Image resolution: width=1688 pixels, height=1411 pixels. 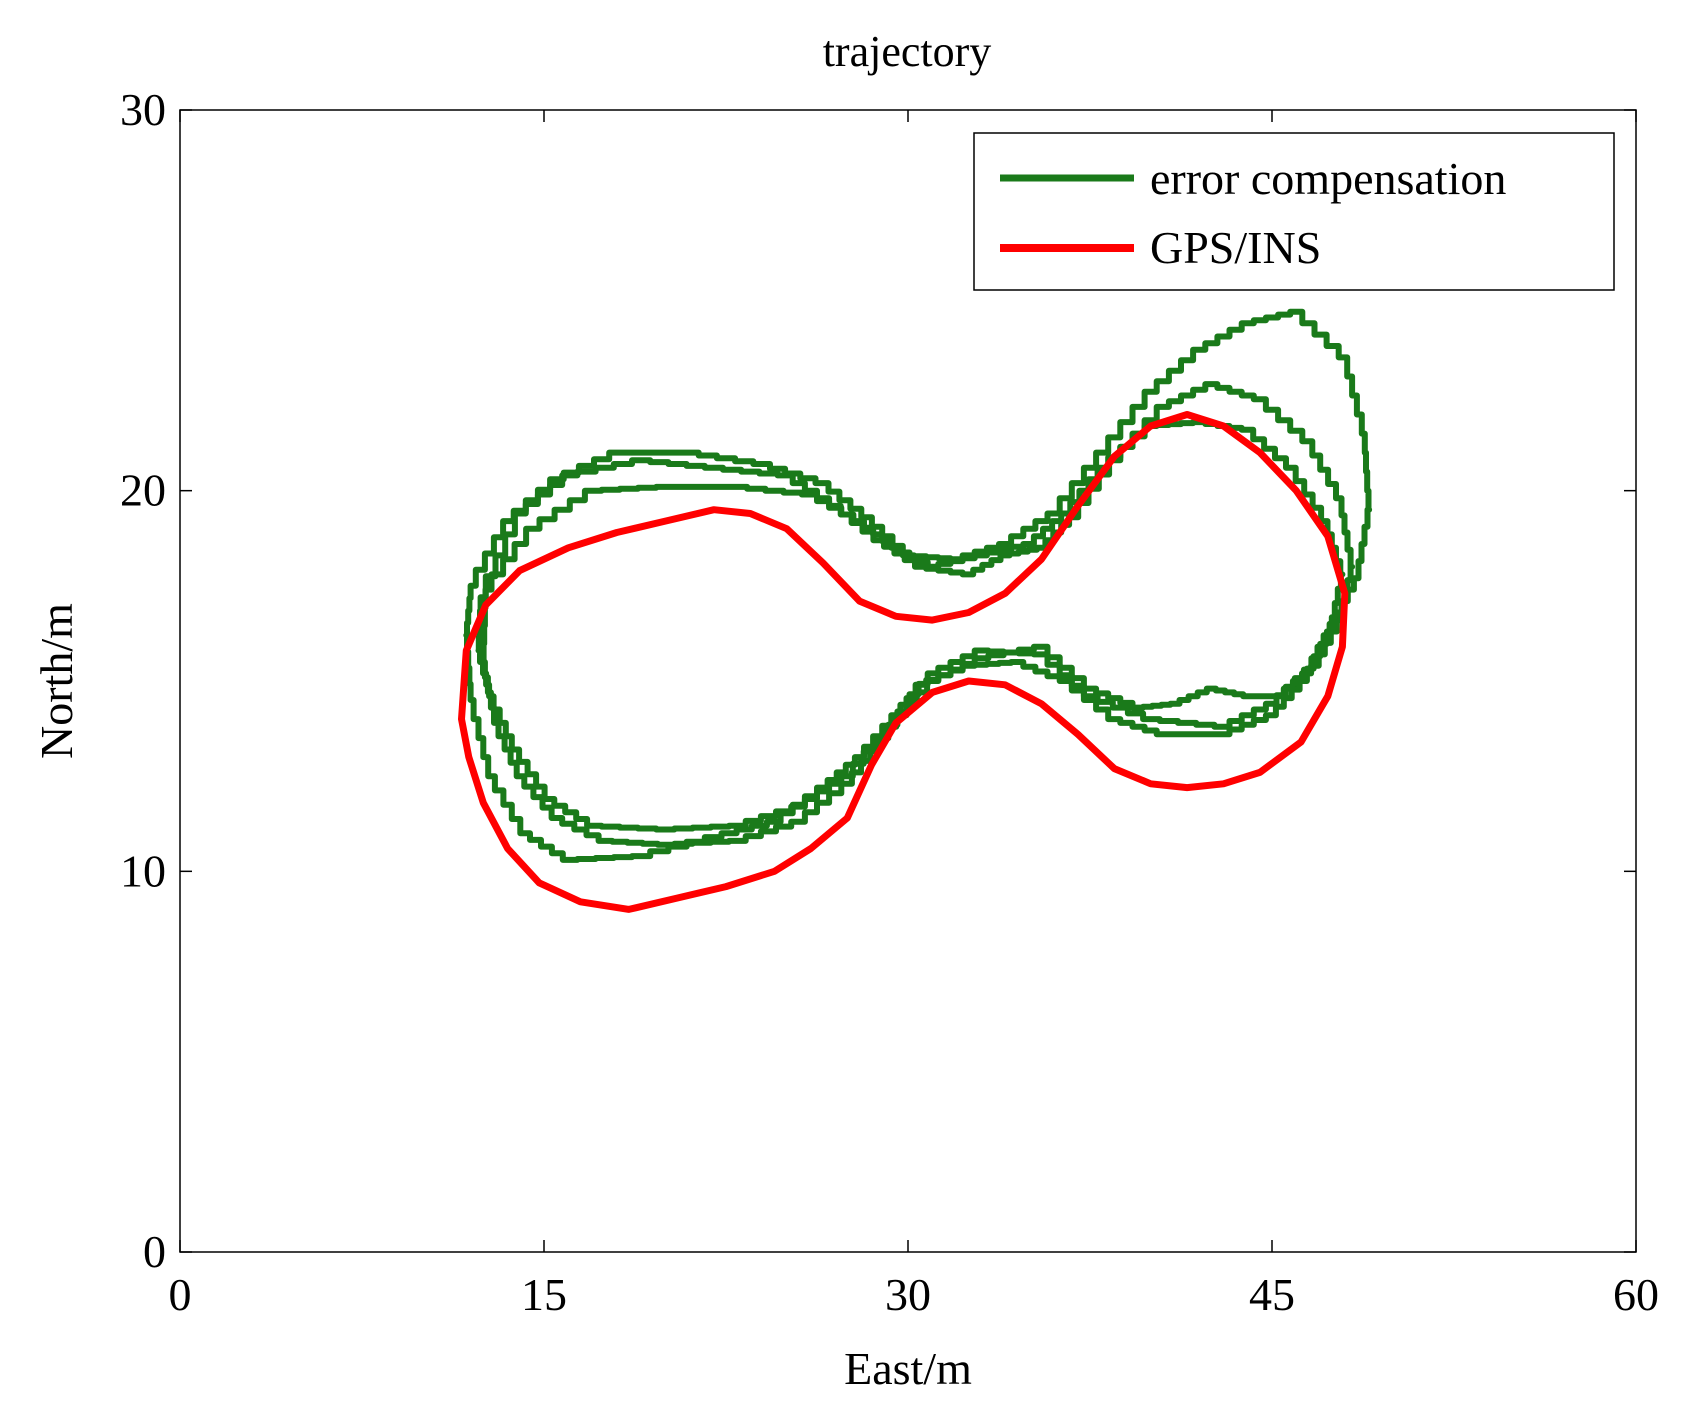 I want to click on legend-box, so click(x=1294, y=211).